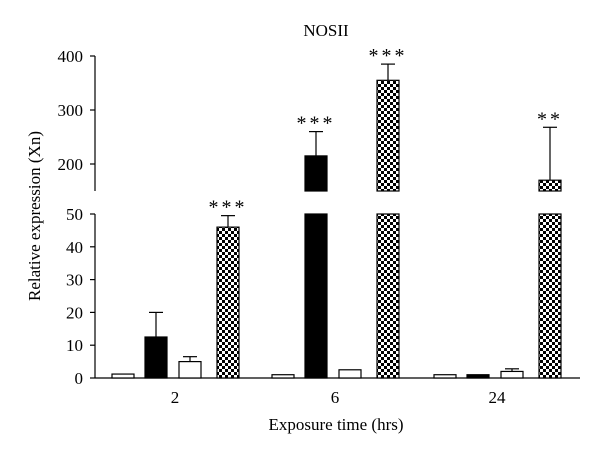 This screenshot has width=600, height=455. Describe the element at coordinates (74, 312) in the screenshot. I see `y-tick-label: 20` at that location.